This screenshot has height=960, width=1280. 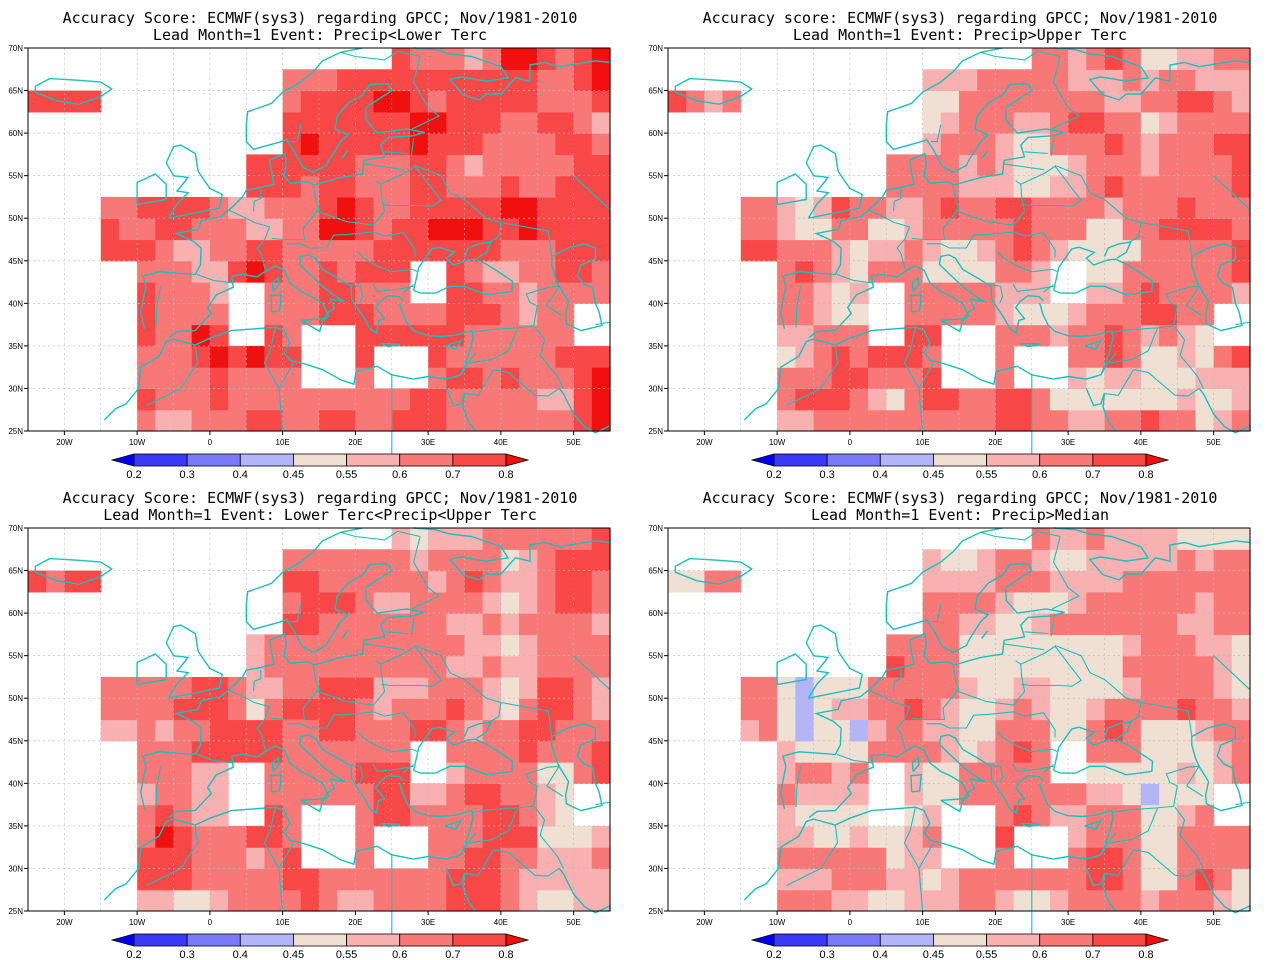 What do you see at coordinates (15, 911) in the screenshot?
I see `y-tick-label: 25N` at bounding box center [15, 911].